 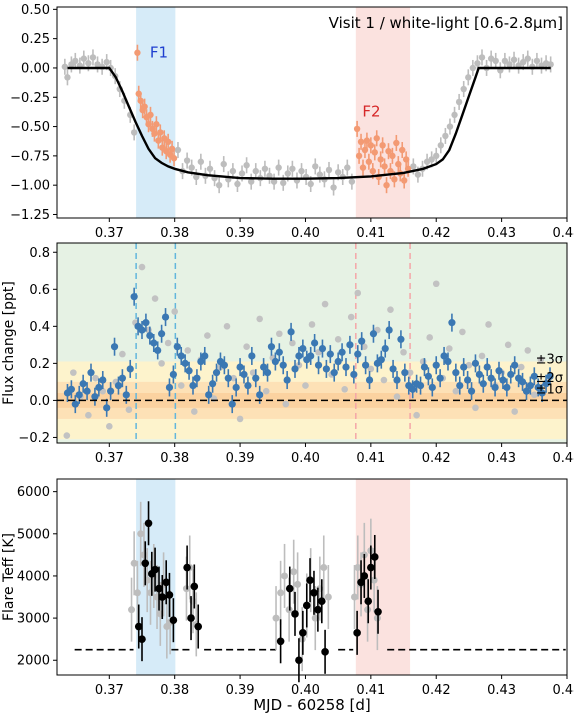 What do you see at coordinates (305, 233) in the screenshot?
I see `x-tick-label: 0.40` at bounding box center [305, 233].